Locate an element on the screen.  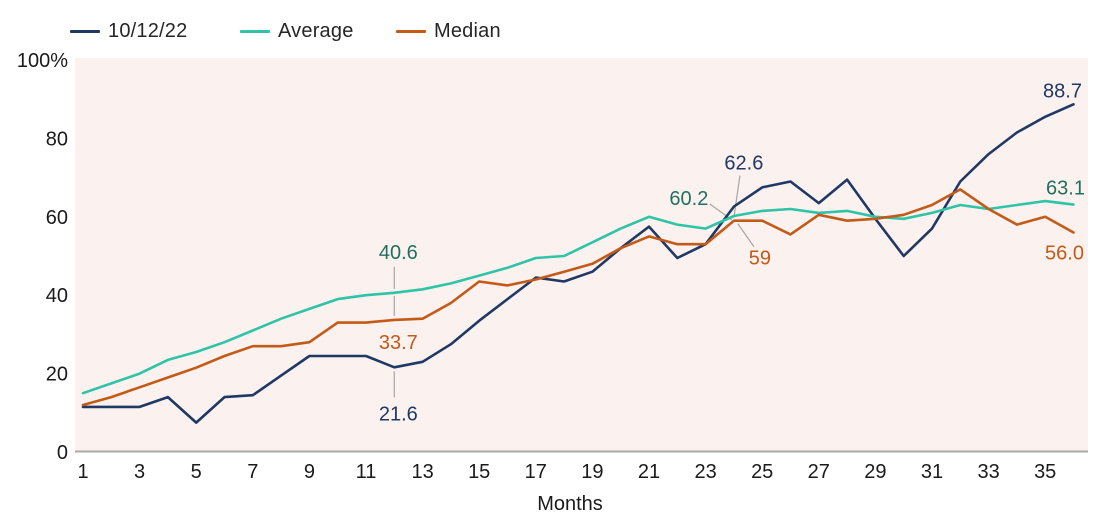
legend-swatch-average-icon is located at coordinates (255, 31).